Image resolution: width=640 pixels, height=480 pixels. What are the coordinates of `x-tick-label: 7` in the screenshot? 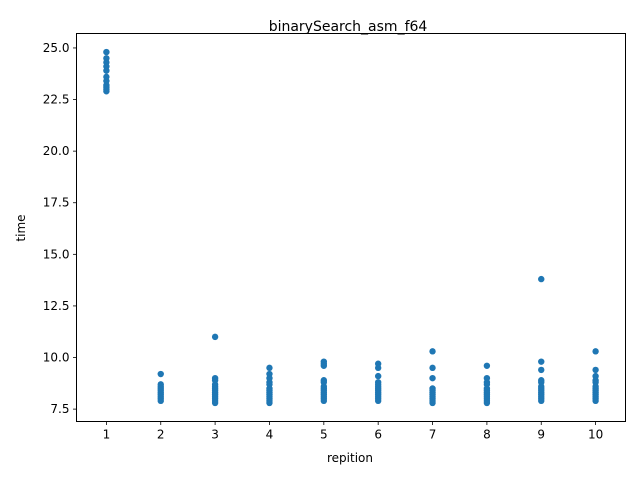 It's located at (433, 435).